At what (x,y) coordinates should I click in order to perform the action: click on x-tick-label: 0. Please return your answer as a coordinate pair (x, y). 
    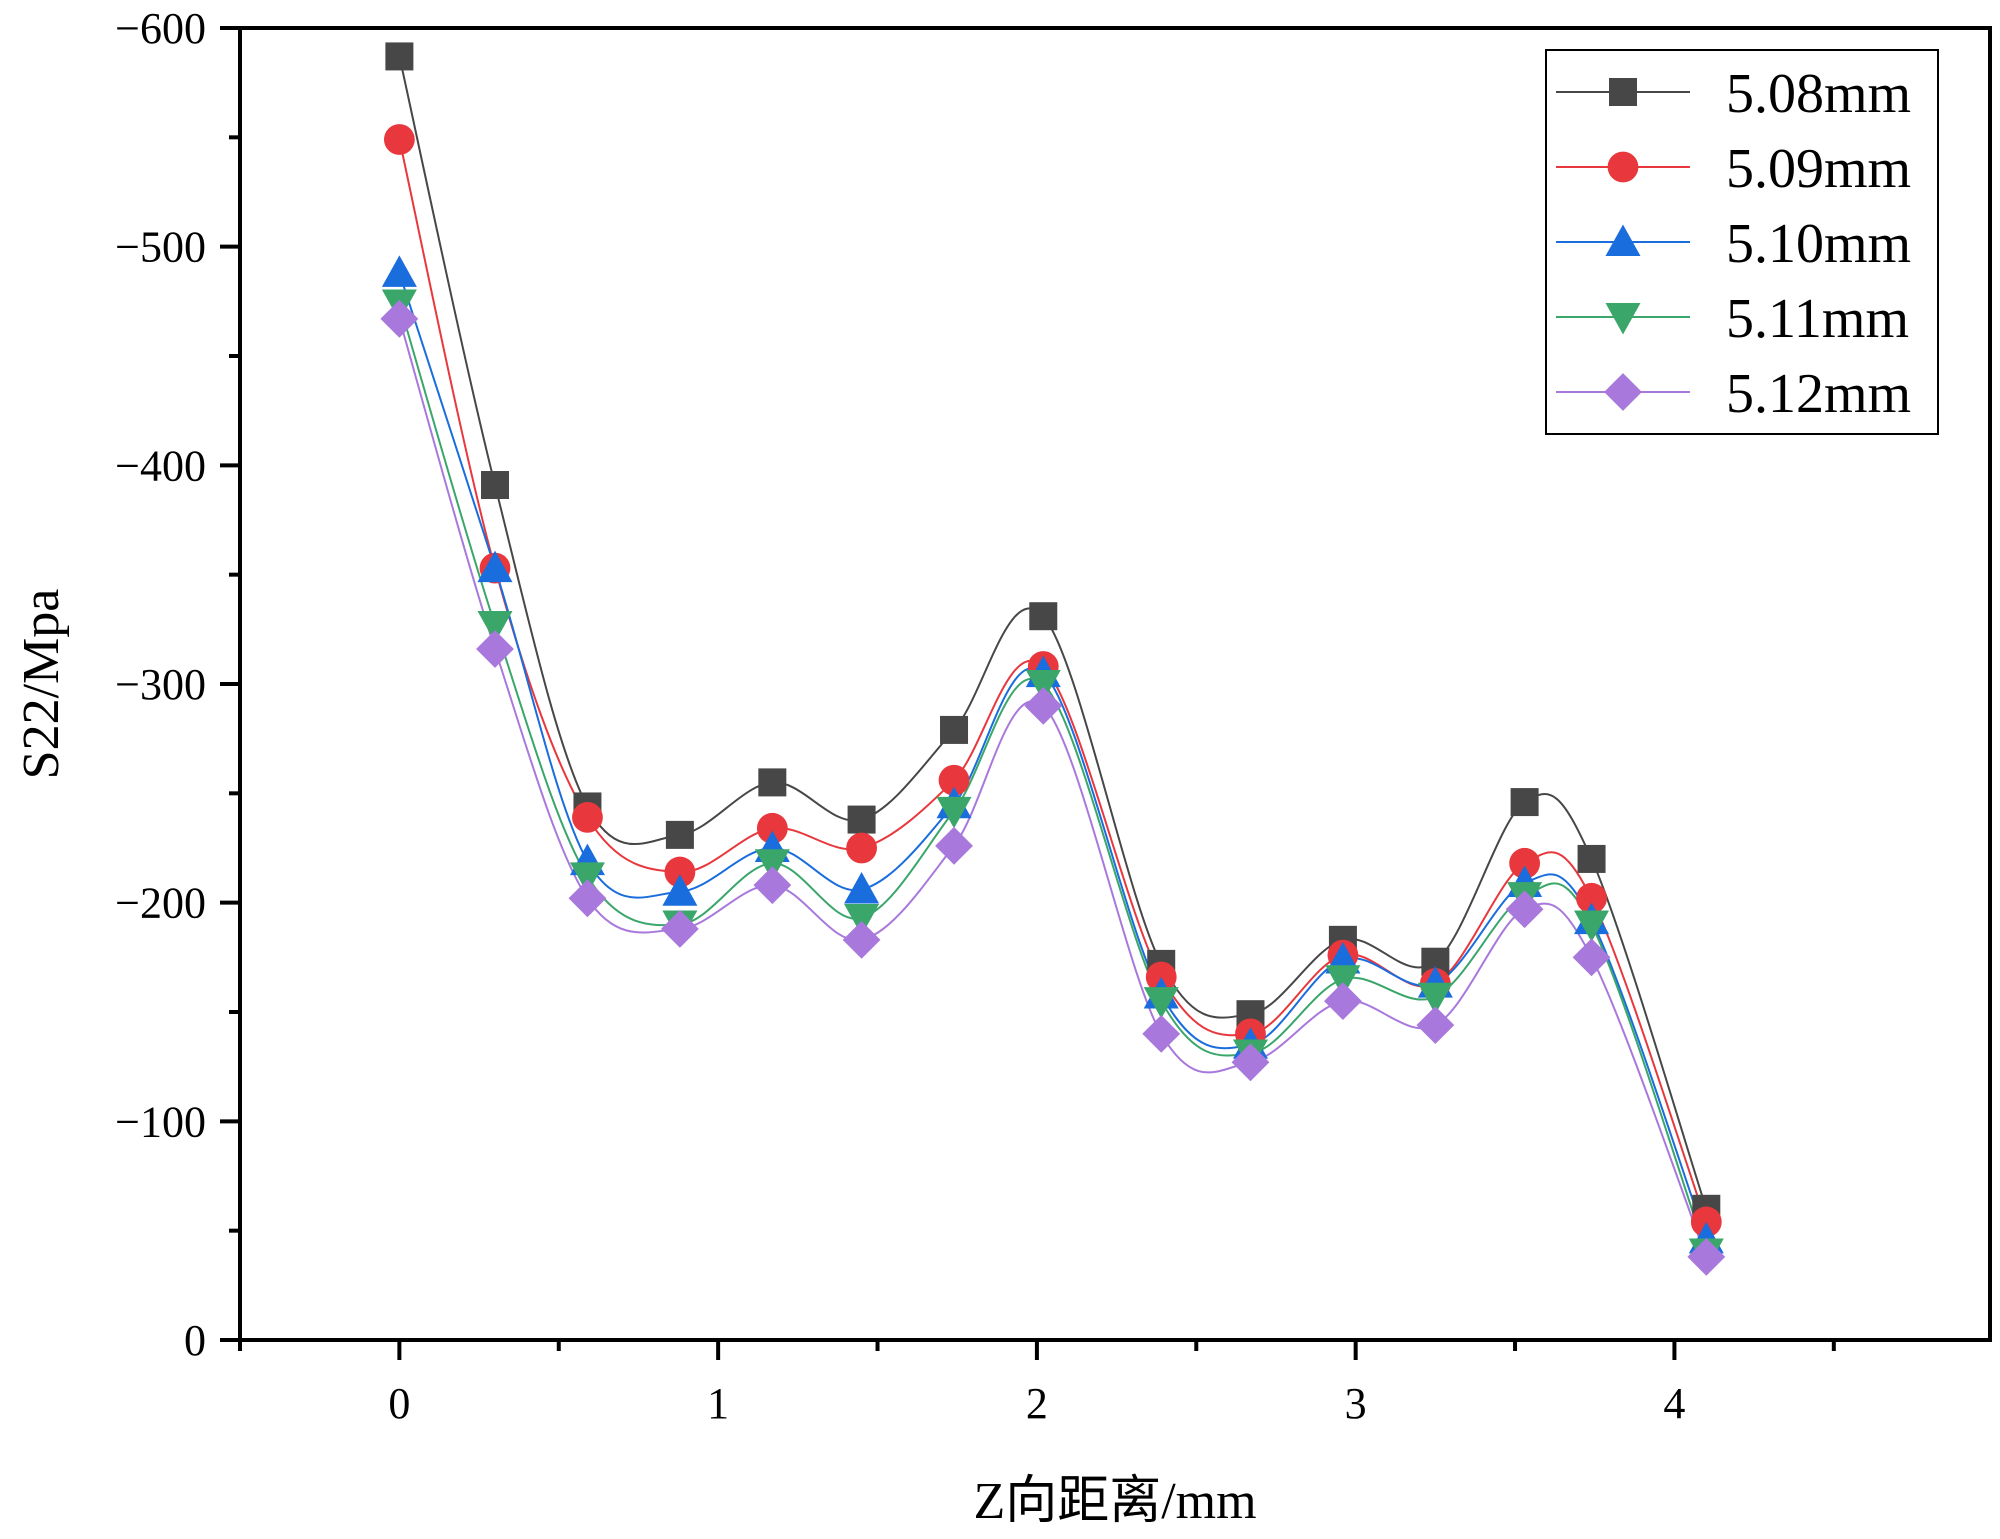
    Looking at the image, I should click on (399, 1403).